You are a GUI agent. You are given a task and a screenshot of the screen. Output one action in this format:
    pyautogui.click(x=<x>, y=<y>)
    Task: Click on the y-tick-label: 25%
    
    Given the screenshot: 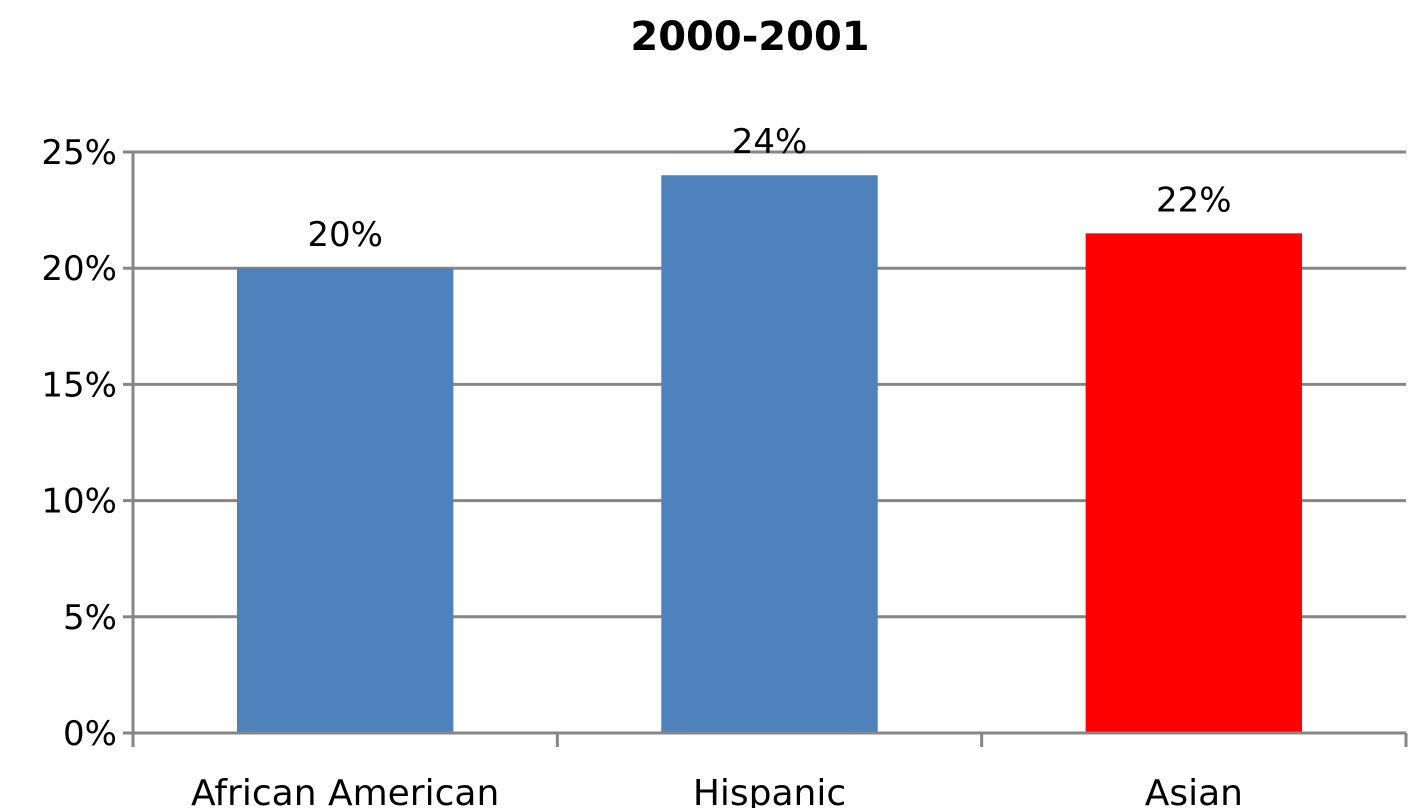 What is the action you would take?
    pyautogui.click(x=79, y=153)
    